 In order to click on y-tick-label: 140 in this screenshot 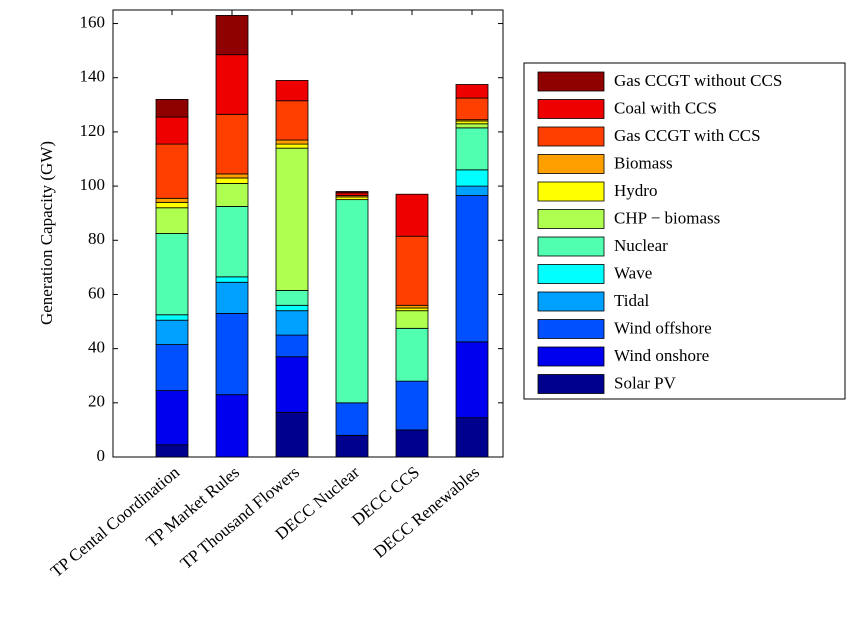, I will do `click(93, 76)`.